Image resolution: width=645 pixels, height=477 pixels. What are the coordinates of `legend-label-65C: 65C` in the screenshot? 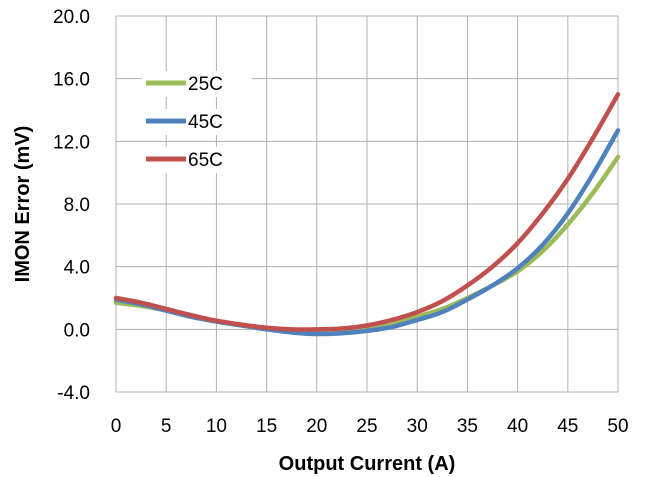 It's located at (205, 160).